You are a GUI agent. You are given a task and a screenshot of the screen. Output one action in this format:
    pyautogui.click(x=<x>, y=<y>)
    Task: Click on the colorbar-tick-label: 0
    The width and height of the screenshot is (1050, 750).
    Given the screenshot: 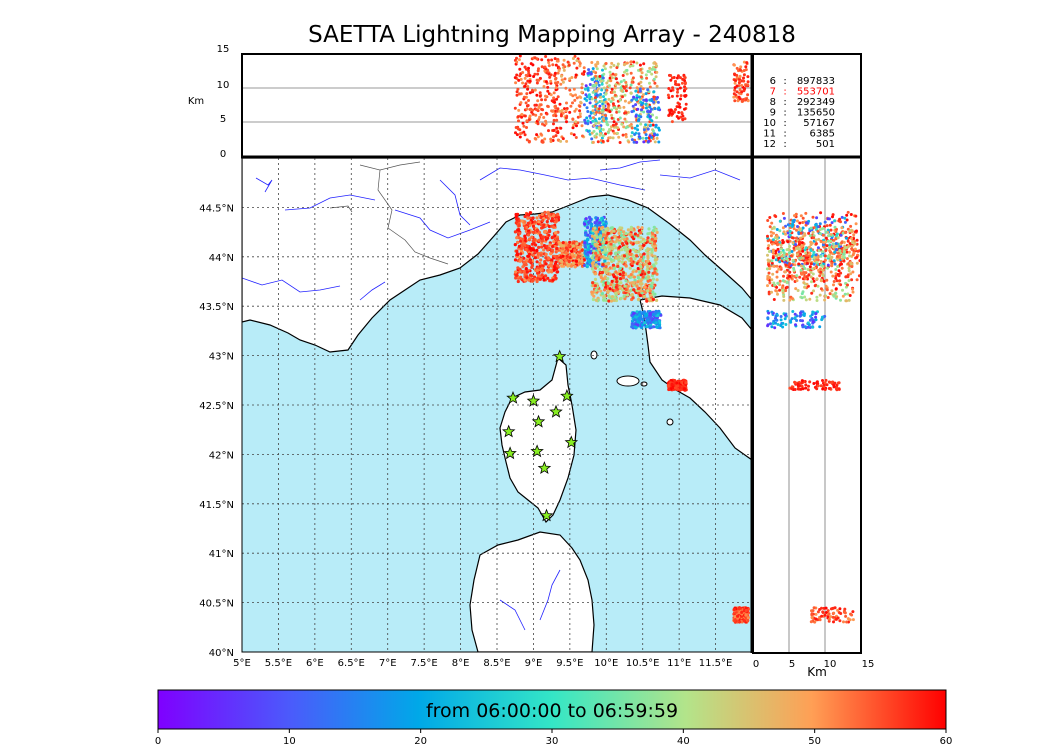 What is the action you would take?
    pyautogui.click(x=158, y=741)
    